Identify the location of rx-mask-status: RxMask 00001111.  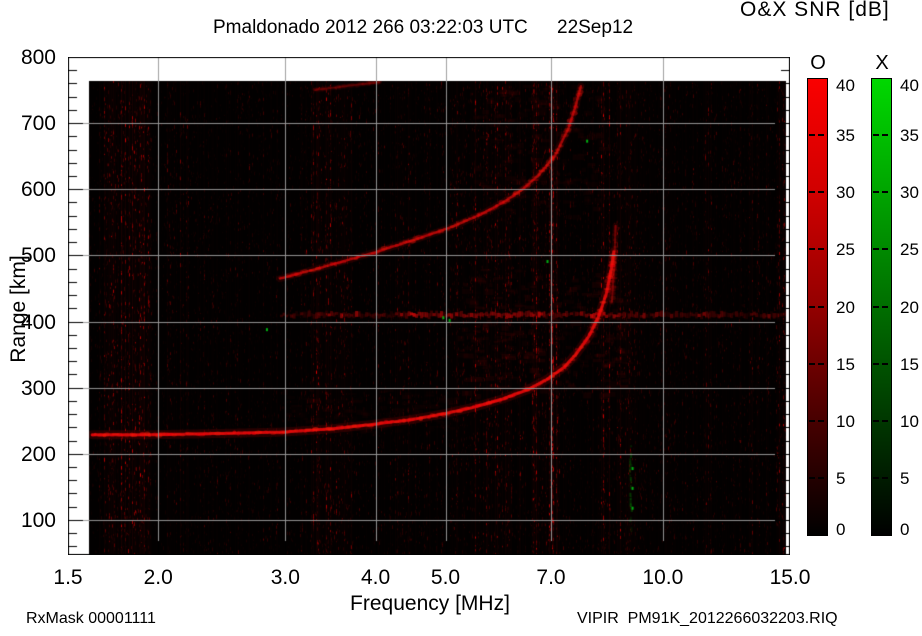
(91, 618).